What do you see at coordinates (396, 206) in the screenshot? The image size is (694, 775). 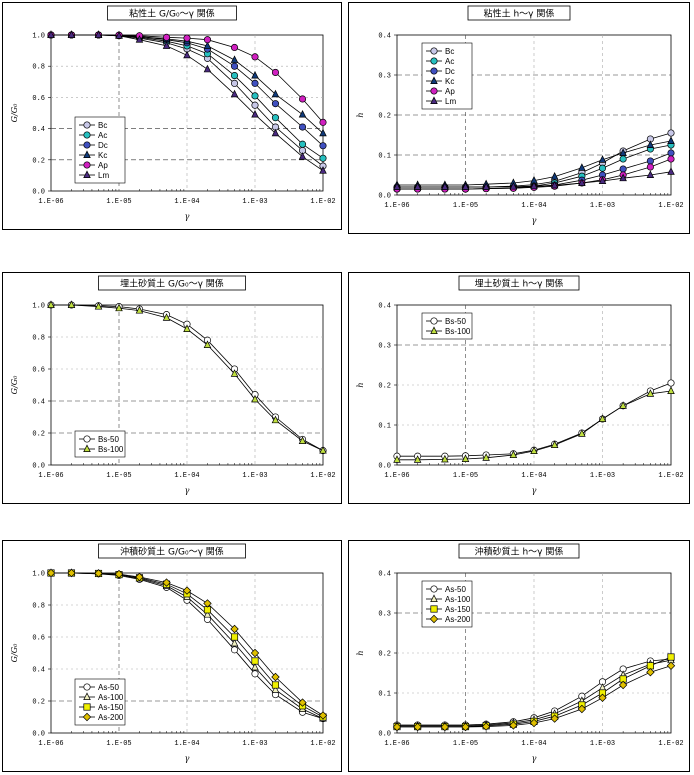 I see `x-tick-label: 1.E-06` at bounding box center [396, 206].